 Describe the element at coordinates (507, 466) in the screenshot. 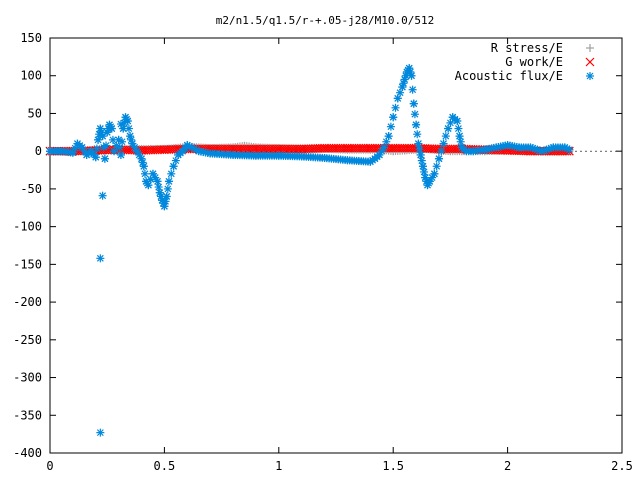

I see `x-tick-label: 2` at that location.